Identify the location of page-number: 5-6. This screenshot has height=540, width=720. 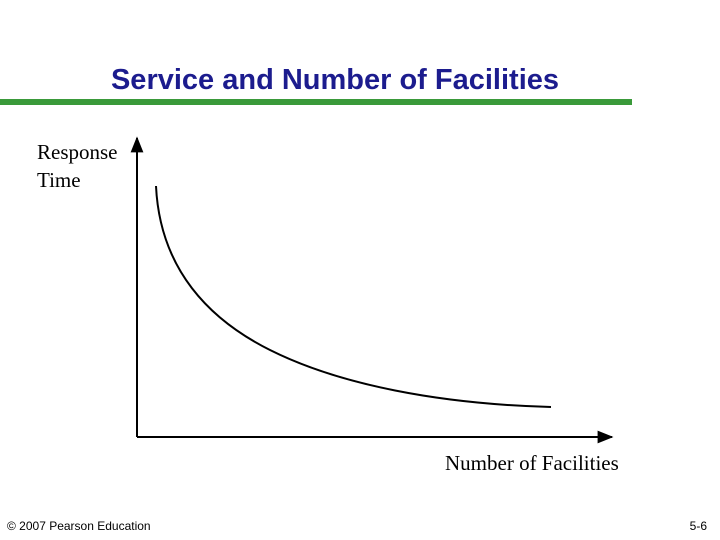
(699, 526).